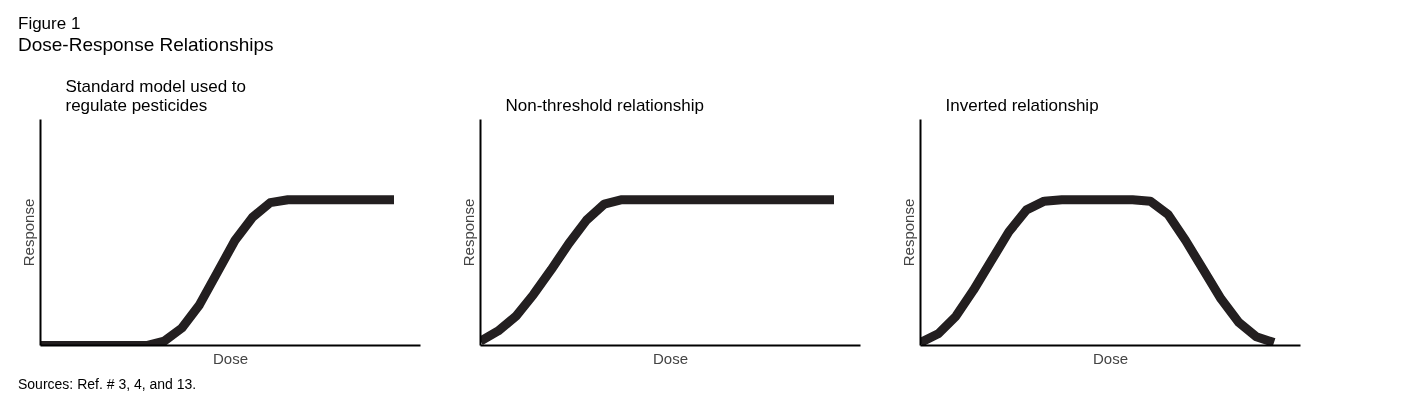  I want to click on source-note: Sources: Ref. # 3, 4, and 13., so click(107, 384).